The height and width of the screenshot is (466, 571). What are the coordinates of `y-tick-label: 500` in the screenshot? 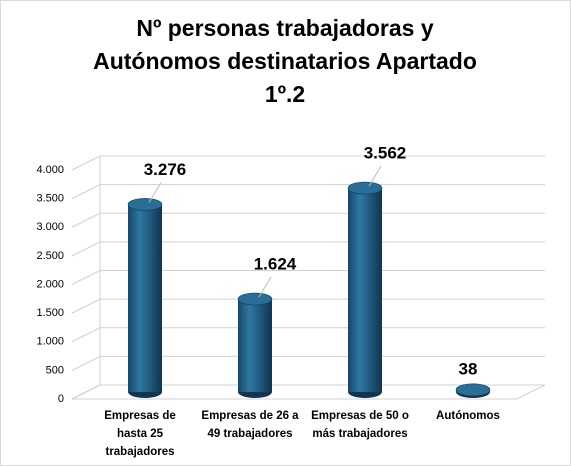 It's located at (55, 370).